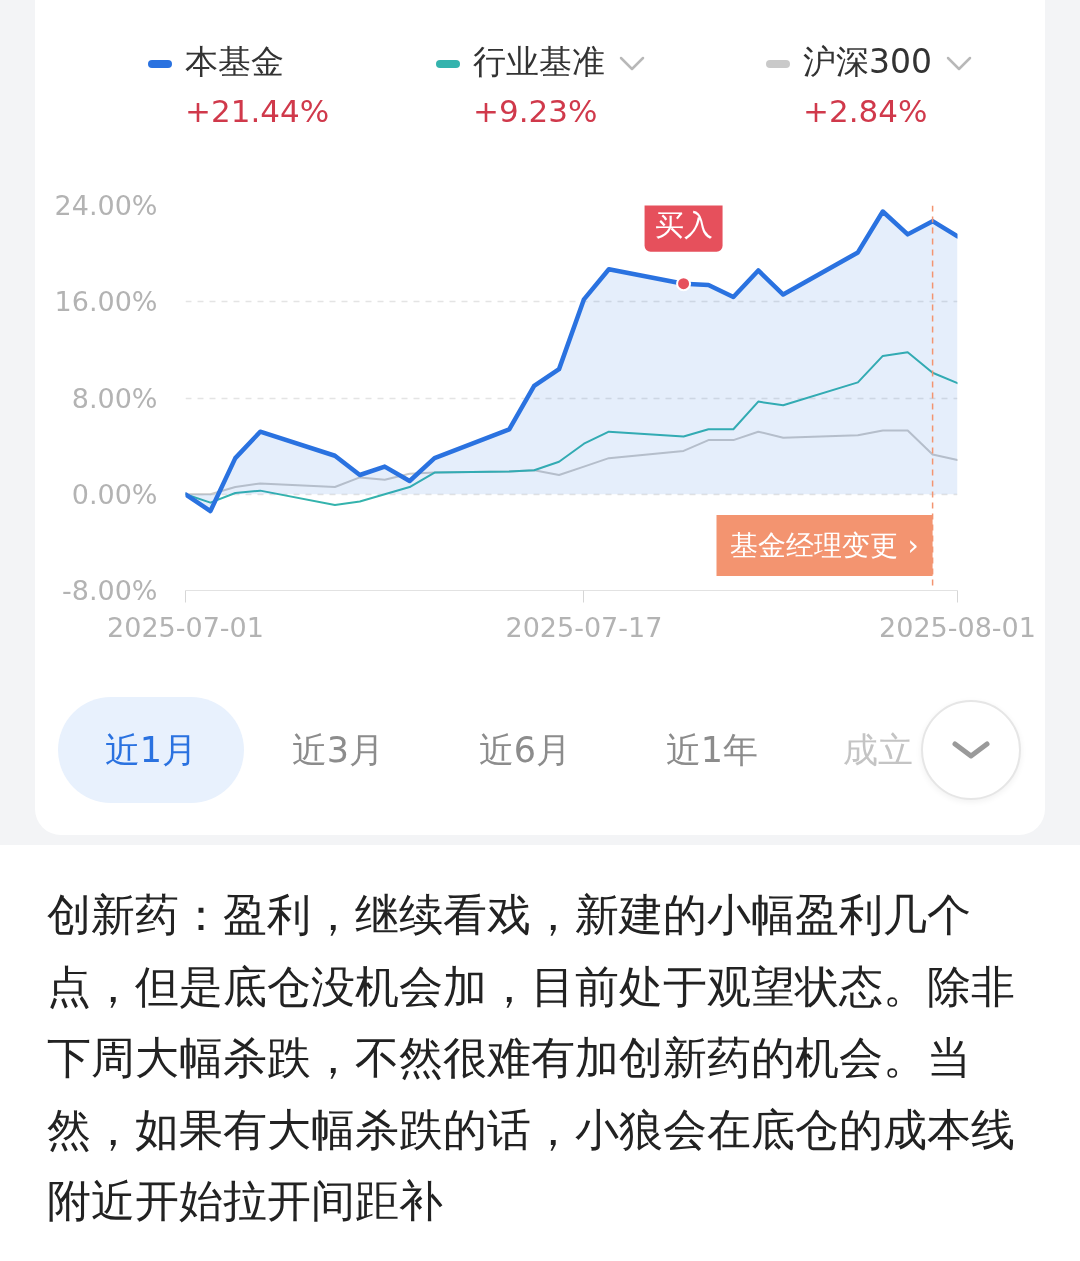 This screenshot has height=1261, width=1080. I want to click on y-tick-label: -8.00%, so click(109, 590).